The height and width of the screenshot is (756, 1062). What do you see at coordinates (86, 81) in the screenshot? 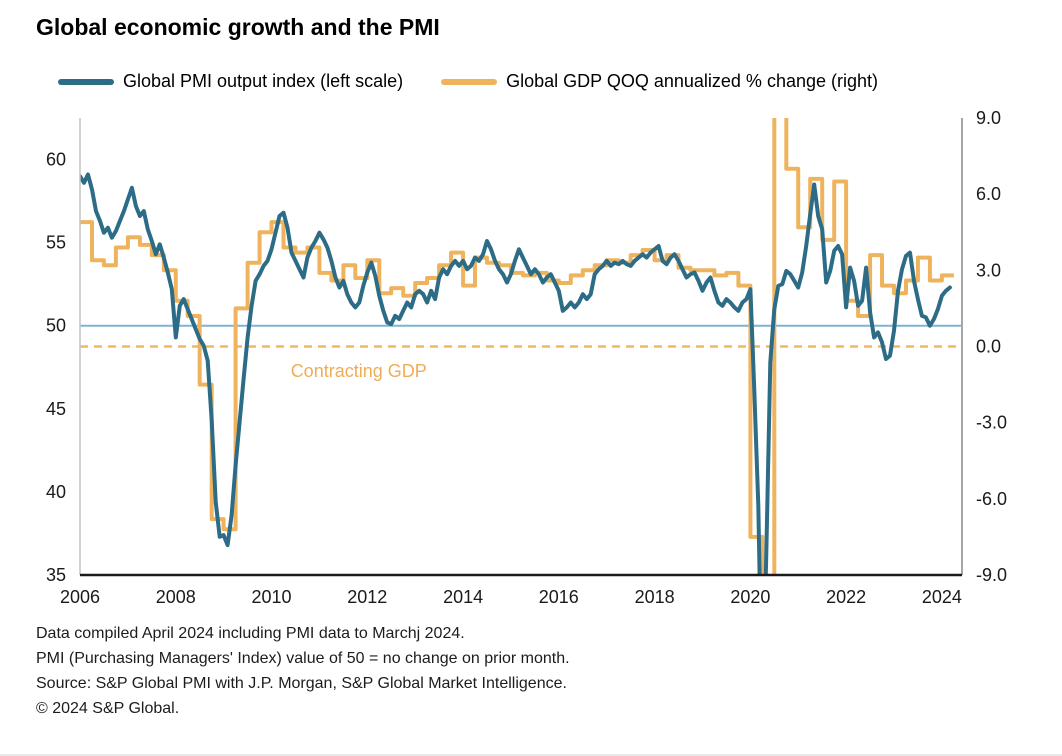
I see `pmi-line-swatch-icon` at bounding box center [86, 81].